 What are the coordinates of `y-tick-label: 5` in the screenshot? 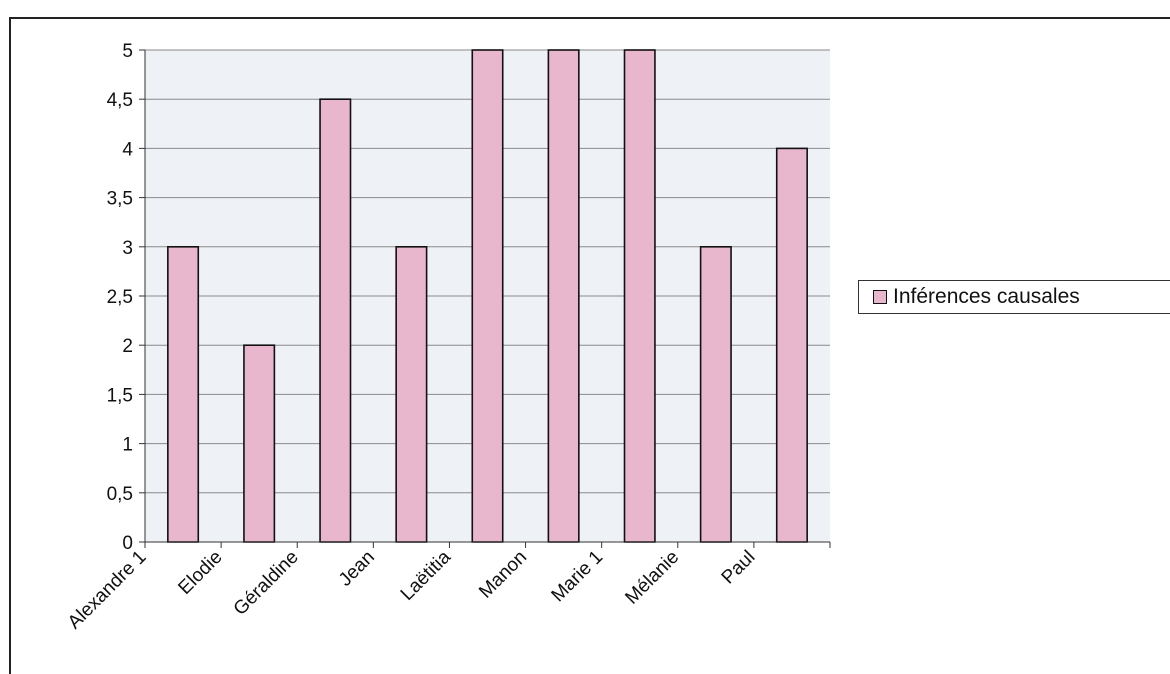 It's located at (127, 51).